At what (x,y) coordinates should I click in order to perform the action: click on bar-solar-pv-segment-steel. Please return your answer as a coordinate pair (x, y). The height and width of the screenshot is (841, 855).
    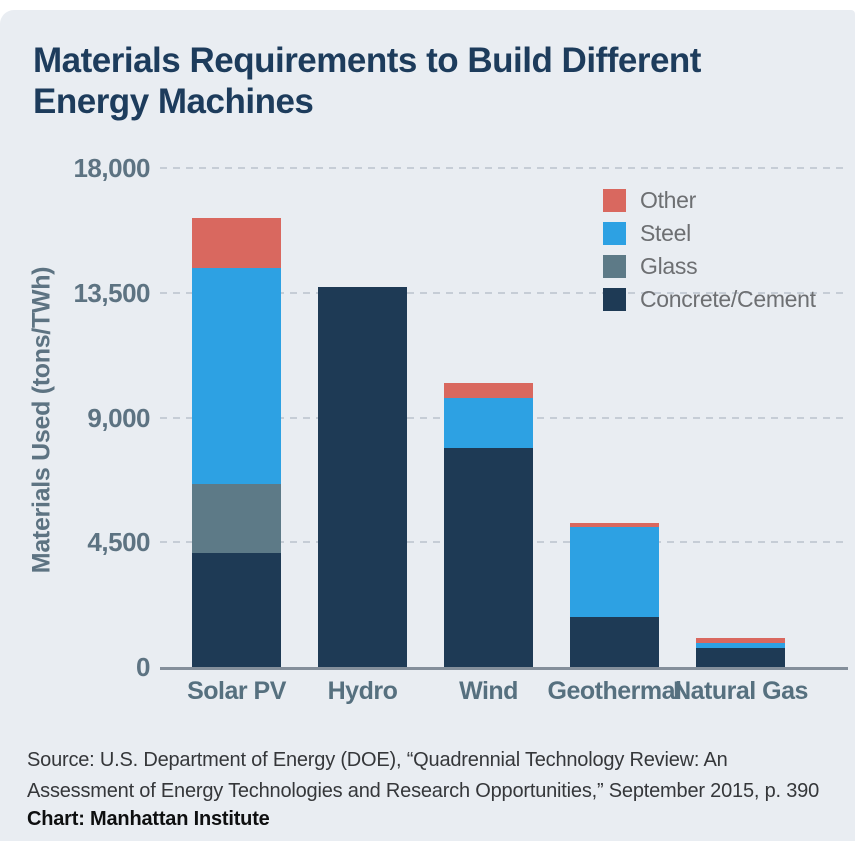
    Looking at the image, I should click on (236, 376).